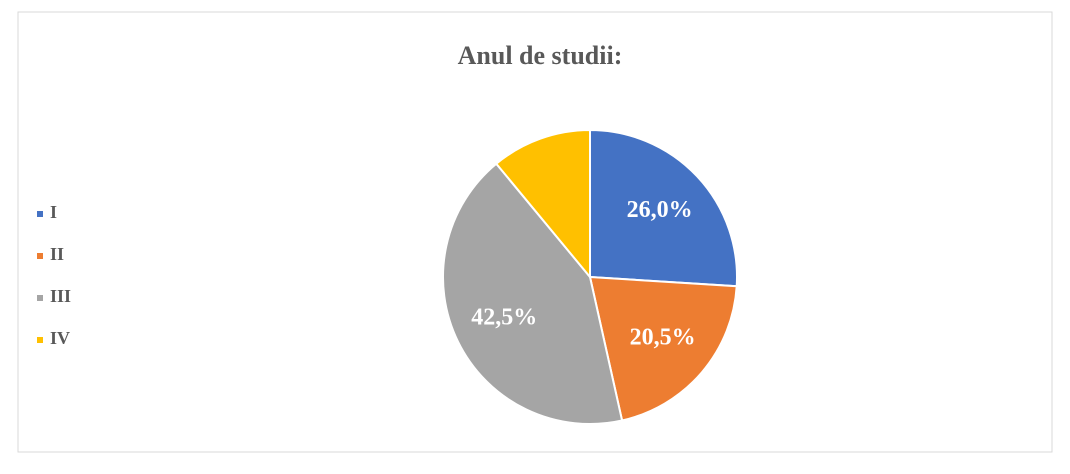 The width and height of the screenshot is (1070, 474). I want to click on data-label: 42,5%, so click(504, 318).